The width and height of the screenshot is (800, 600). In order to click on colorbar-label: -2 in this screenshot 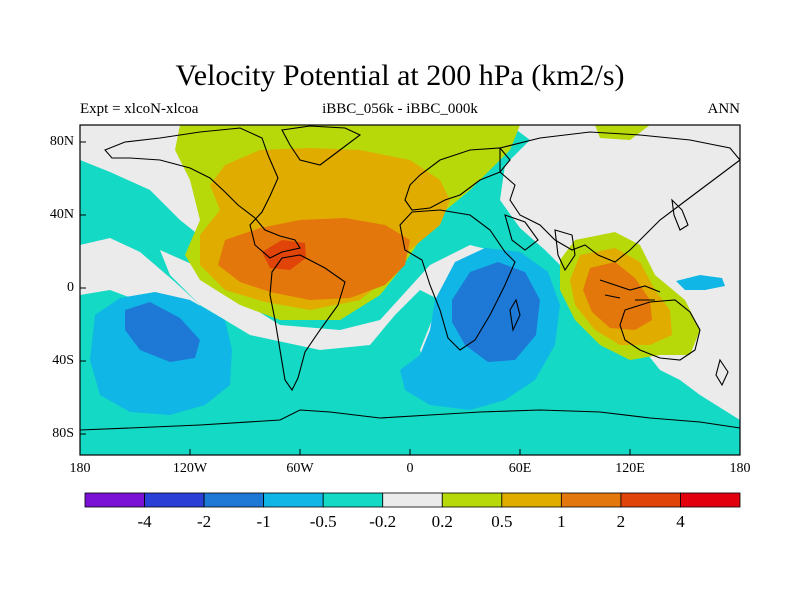, I will do `click(204, 521)`.